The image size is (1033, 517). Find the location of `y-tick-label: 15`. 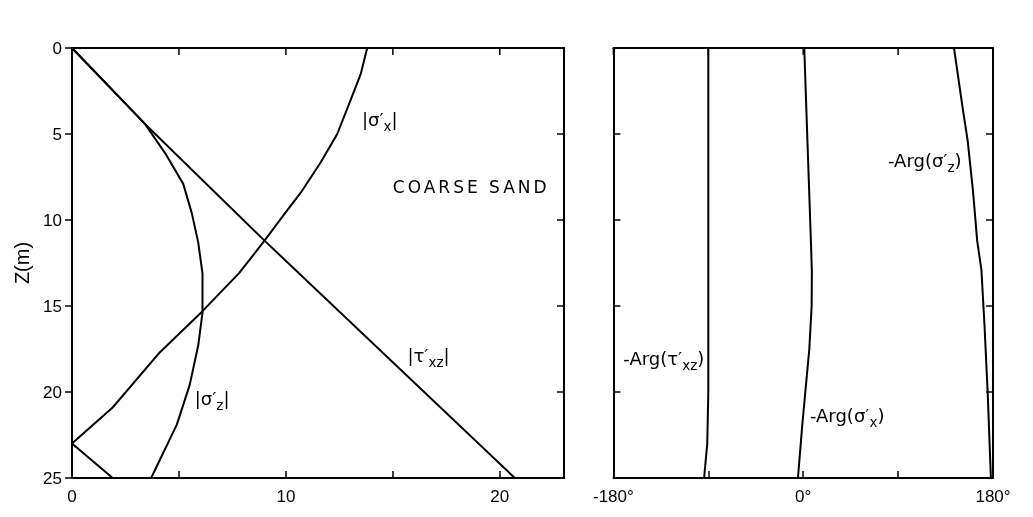

y-tick-label: 15 is located at coordinates (52, 306).